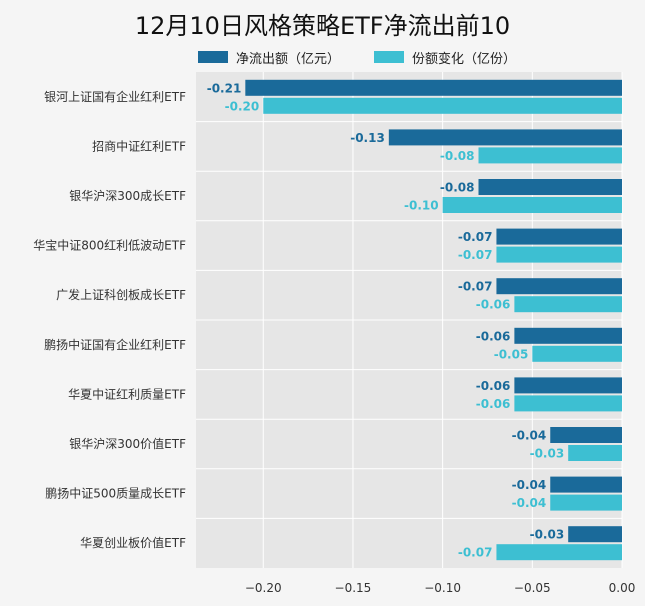  Describe the element at coordinates (389, 57) in the screenshot. I see `legend-swatch-share-change` at that location.